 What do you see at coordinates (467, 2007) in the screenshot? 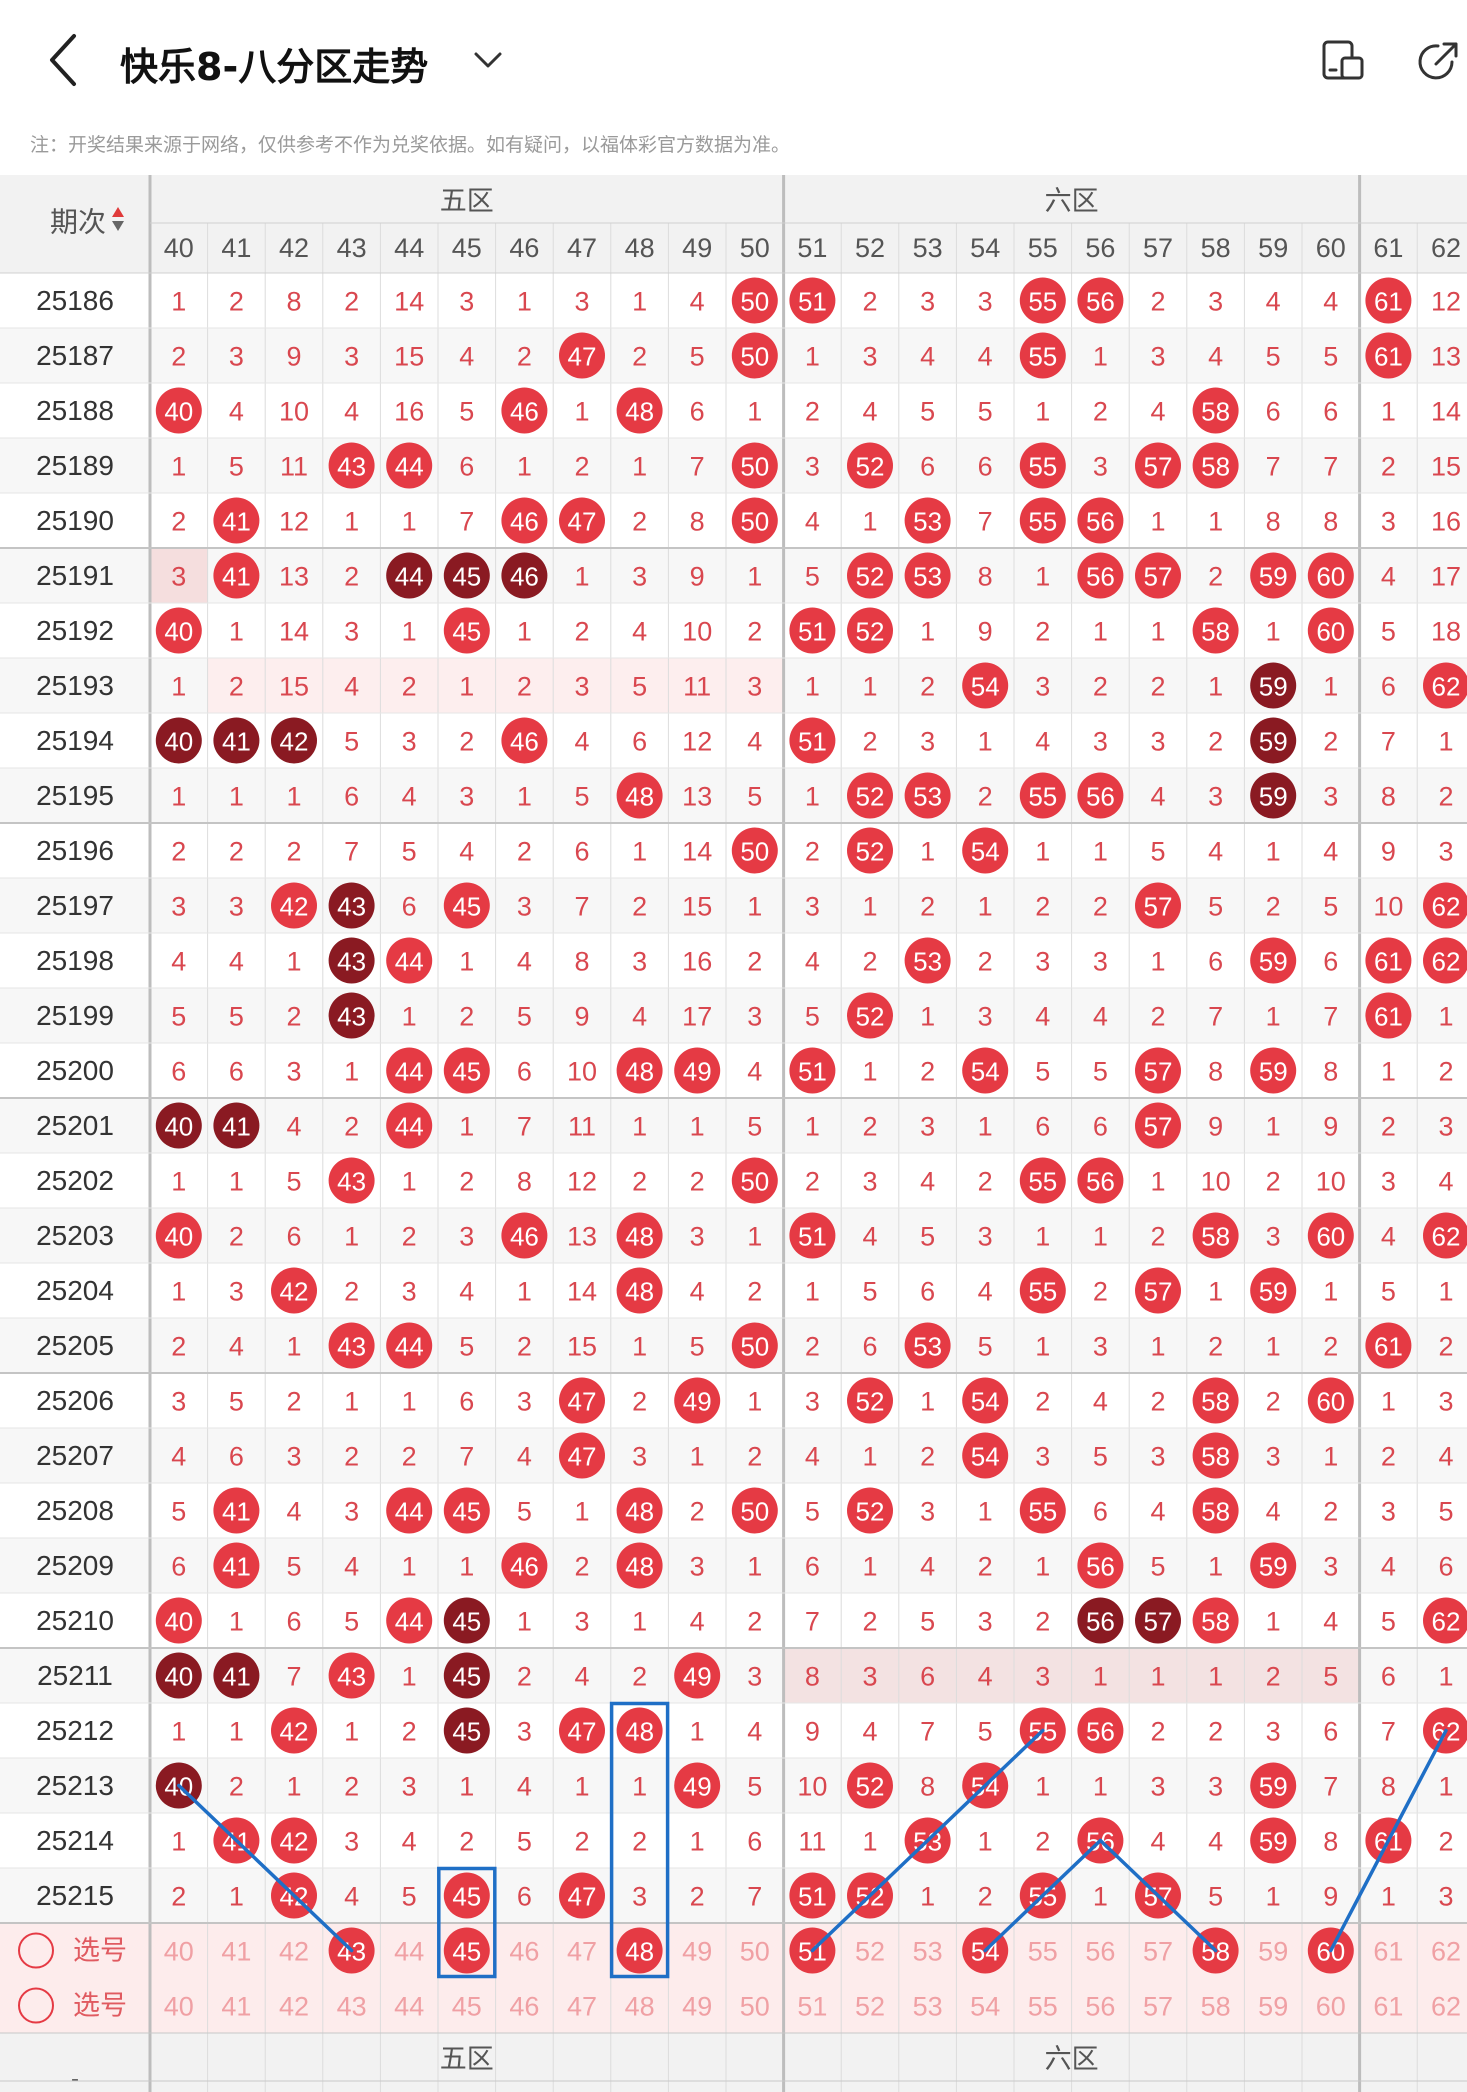
I see `select-number: 45` at bounding box center [467, 2007].